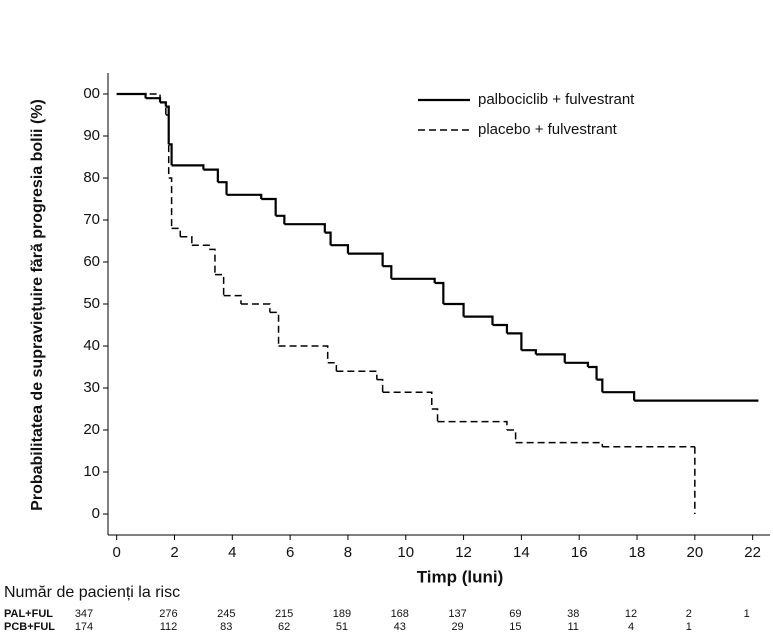  What do you see at coordinates (226, 627) in the screenshot?
I see `risk-value: 83` at bounding box center [226, 627].